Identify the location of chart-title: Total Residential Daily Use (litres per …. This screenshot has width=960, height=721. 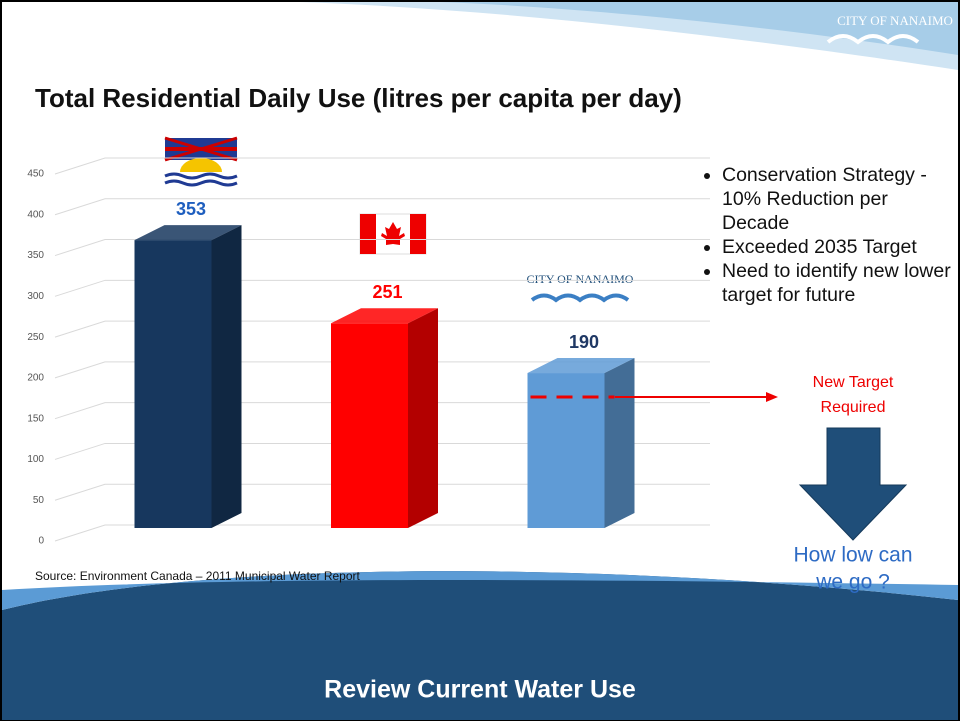
(358, 98).